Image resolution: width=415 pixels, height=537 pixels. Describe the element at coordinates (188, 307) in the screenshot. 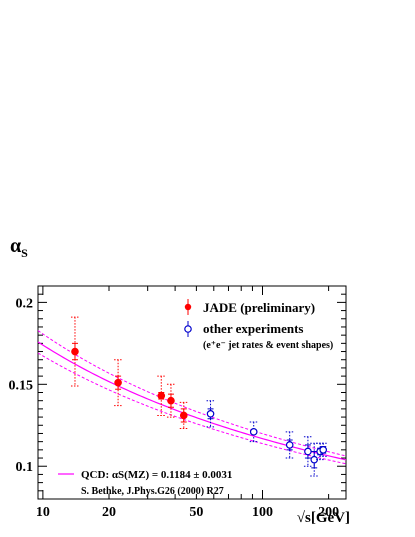

I see `legend-marker-jade` at that location.